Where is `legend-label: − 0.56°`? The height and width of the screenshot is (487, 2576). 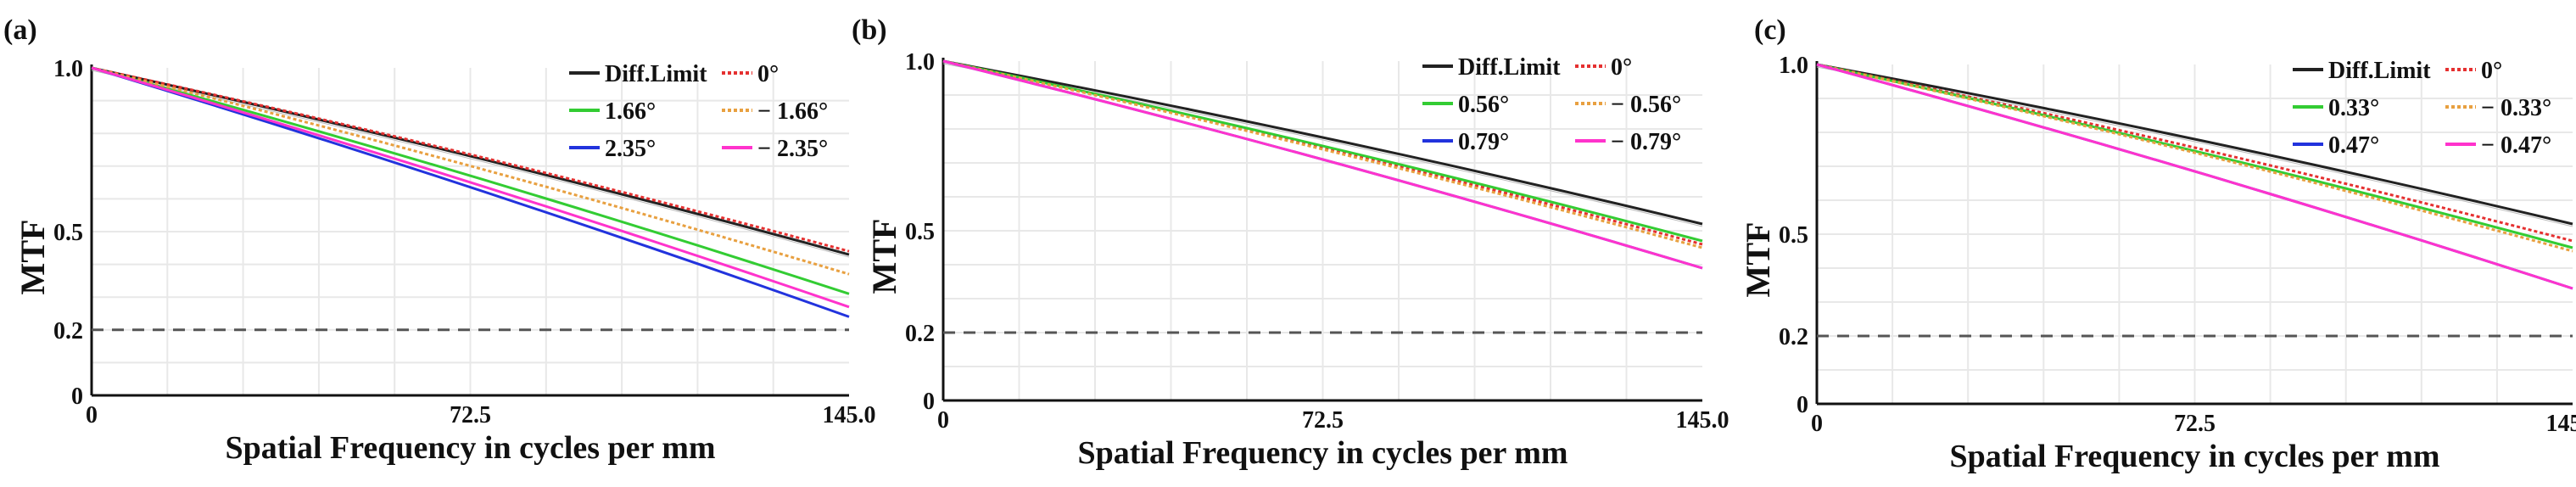 legend-label: − 0.56° is located at coordinates (1646, 105).